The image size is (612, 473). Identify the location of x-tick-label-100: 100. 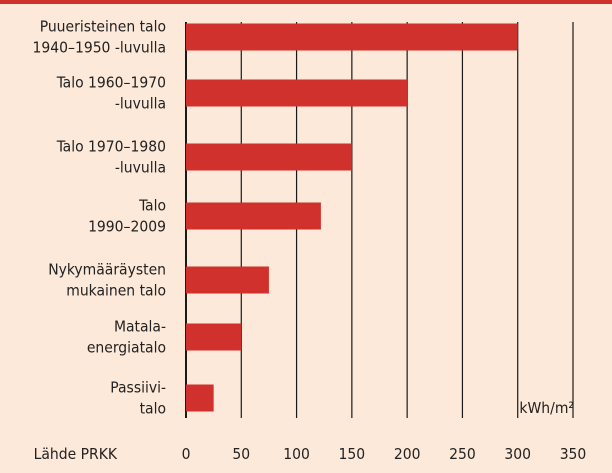
(296, 454).